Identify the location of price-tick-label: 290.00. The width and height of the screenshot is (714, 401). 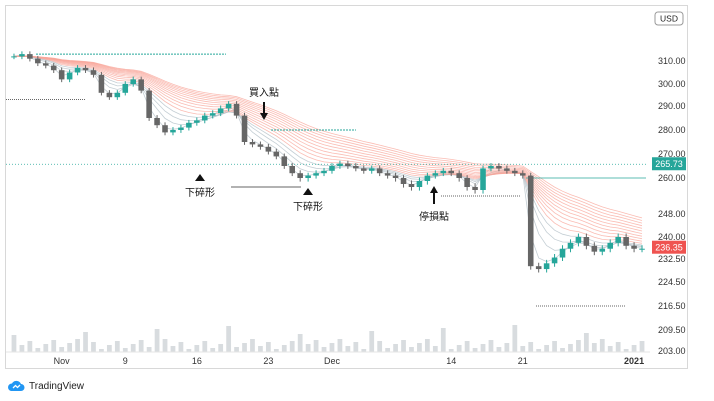
(672, 106).